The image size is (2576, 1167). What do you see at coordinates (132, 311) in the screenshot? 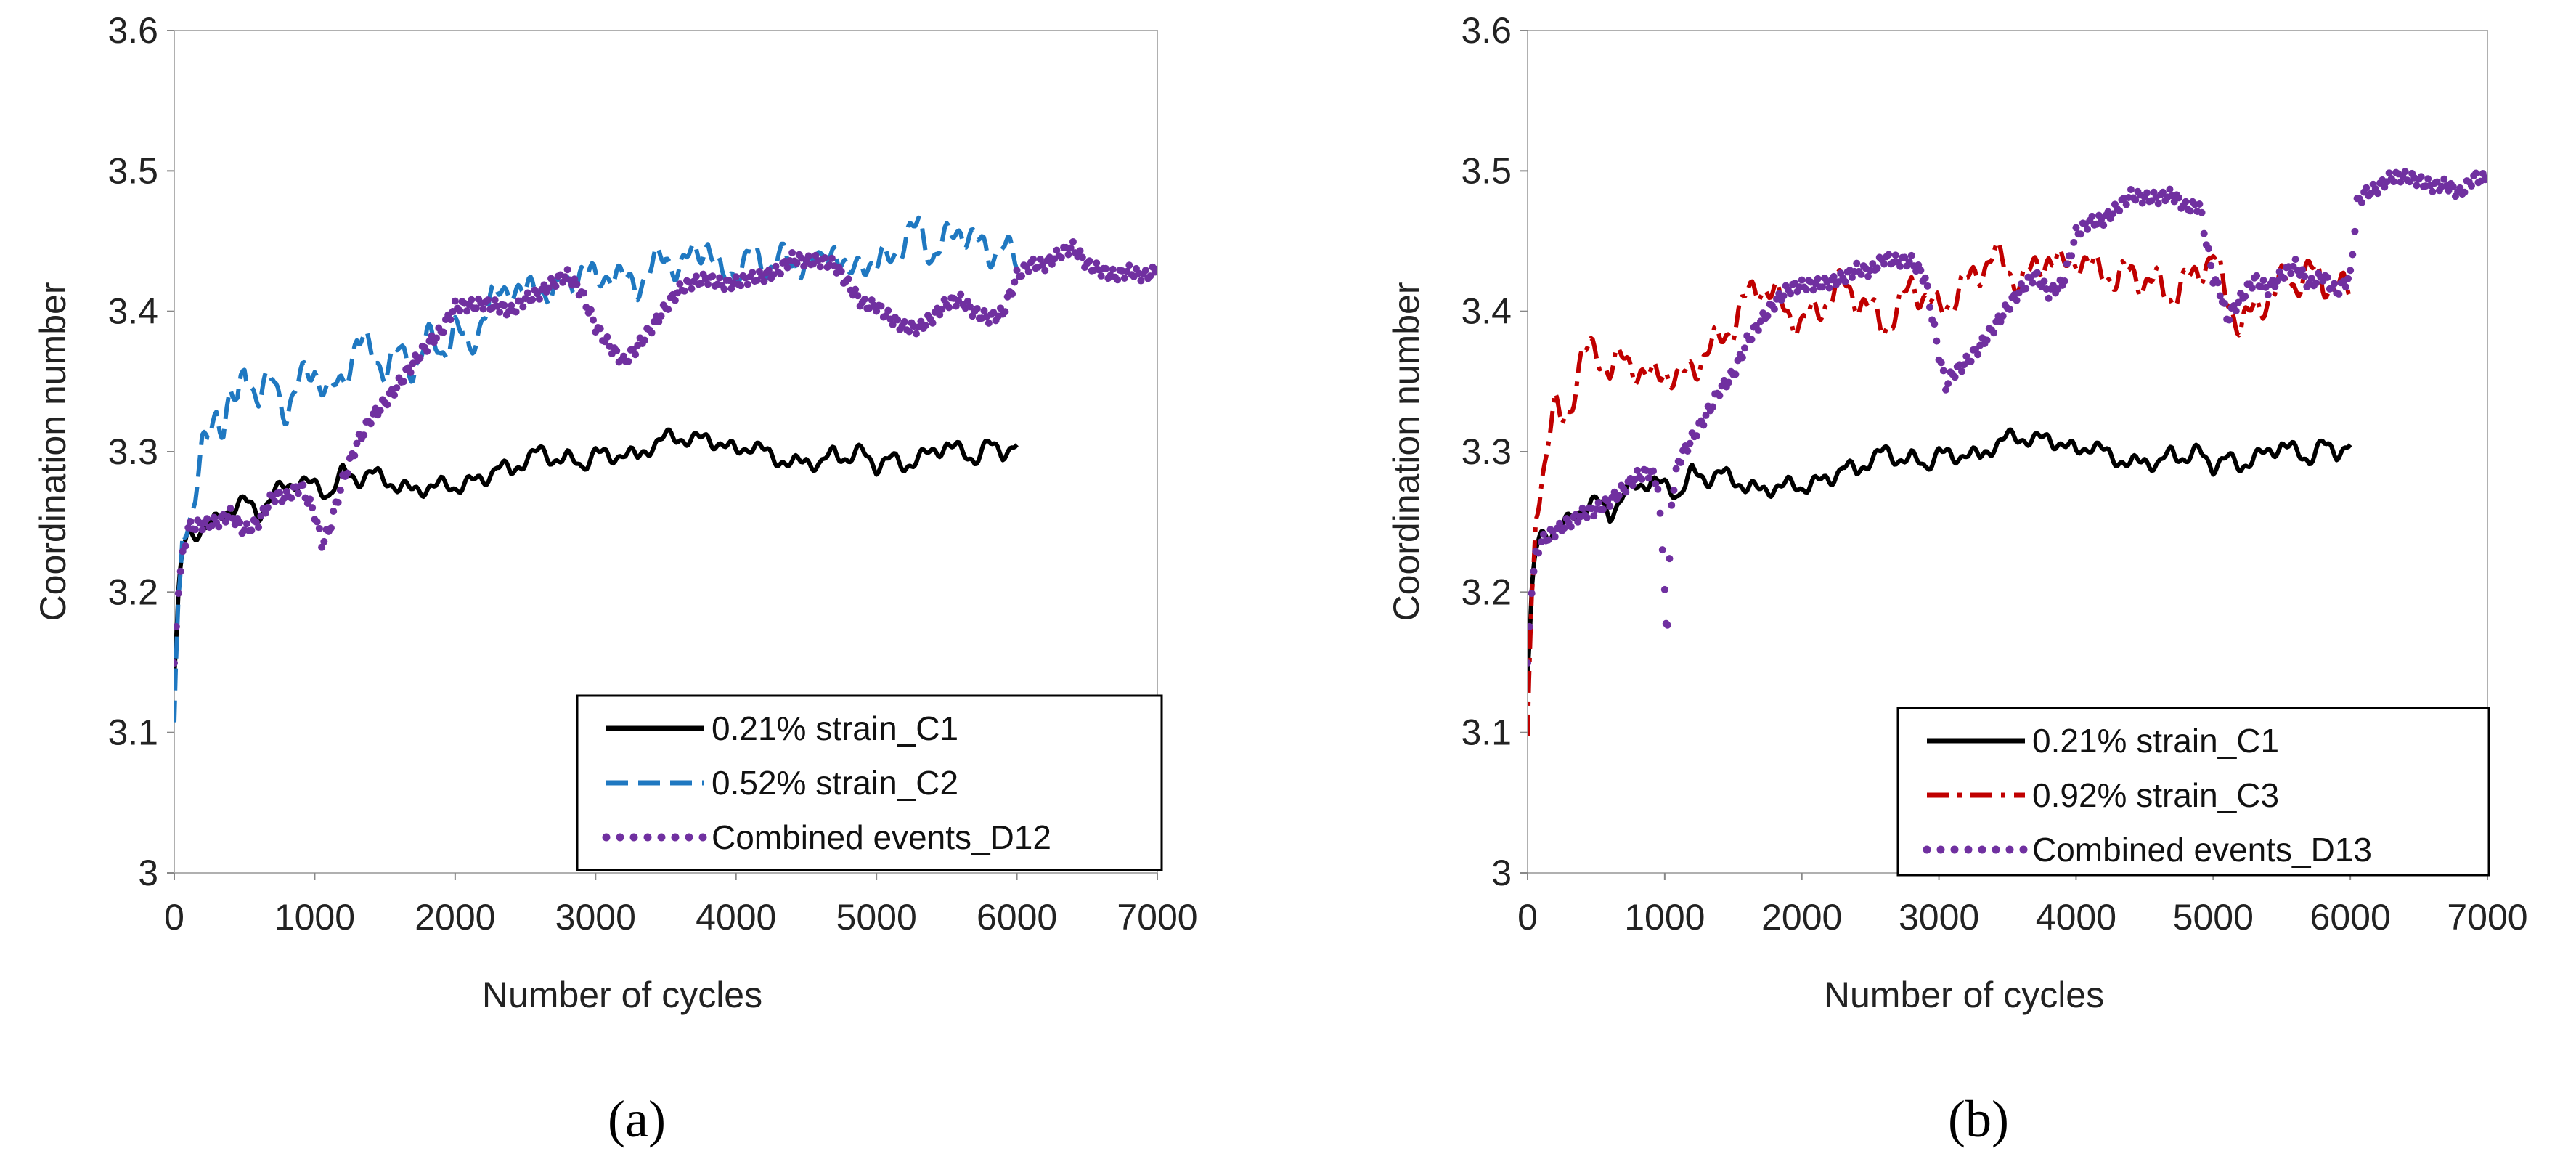
I see `y-tick-label: 3.4` at bounding box center [132, 311].